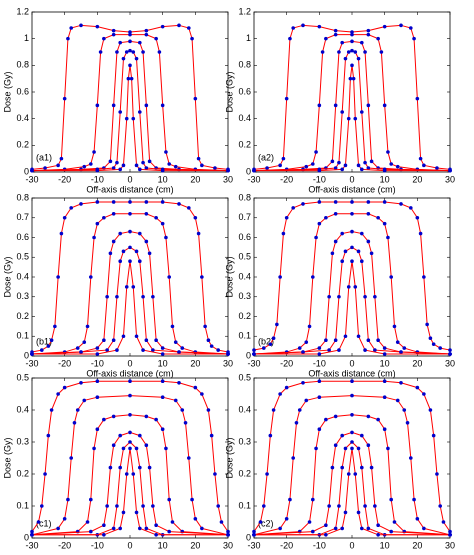  Describe the element at coordinates (22, 377) in the screenshot. I see `y-tick-label: 0.5` at that location.